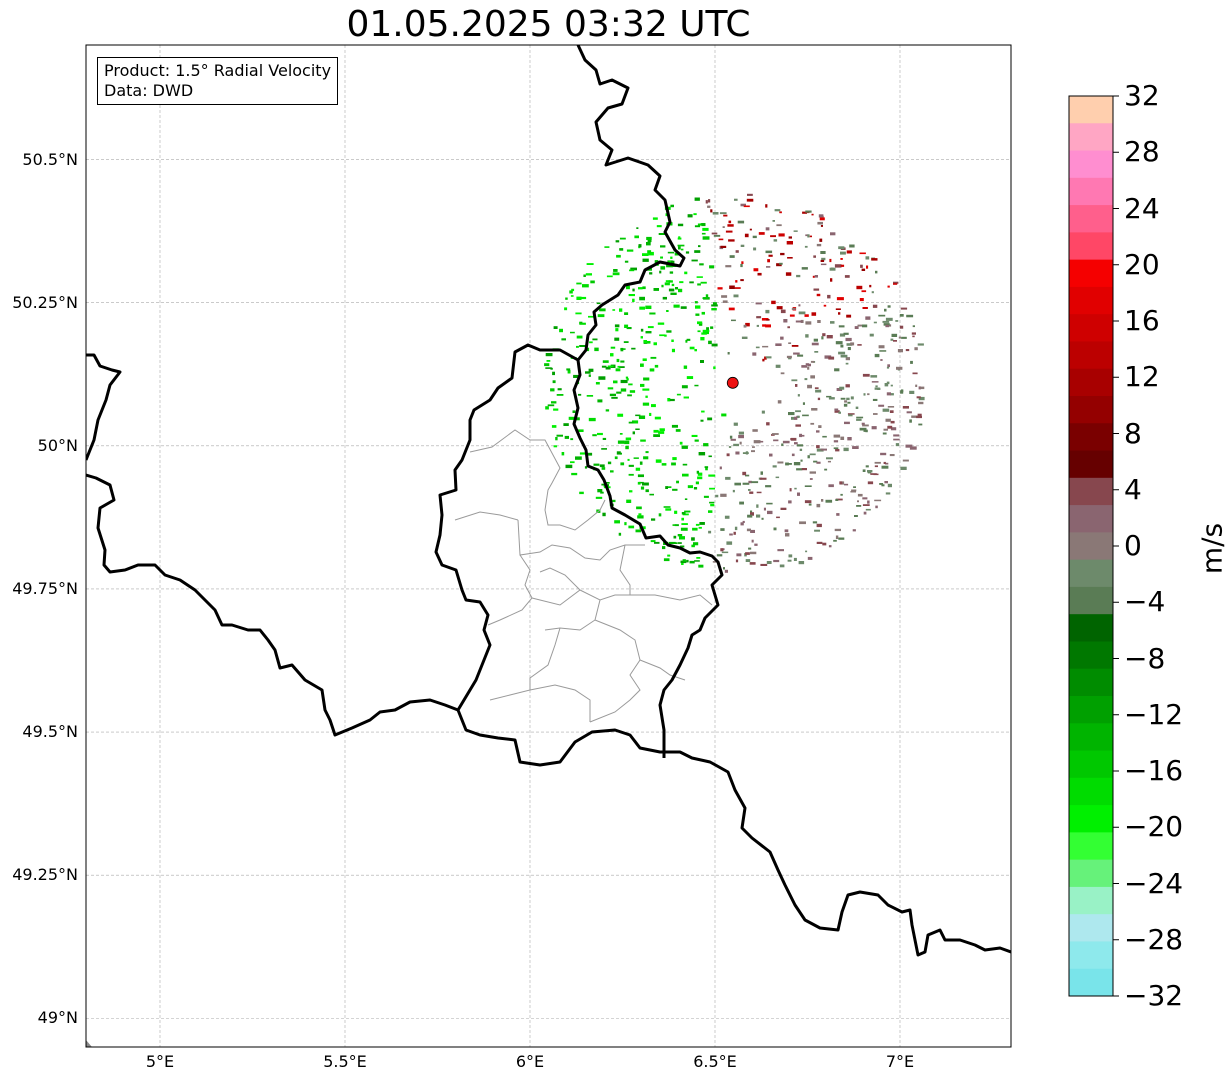 Image resolution: width=1225 pixels, height=1081 pixels. I want to click on colorbar-tick-label: 0, so click(1133, 545).